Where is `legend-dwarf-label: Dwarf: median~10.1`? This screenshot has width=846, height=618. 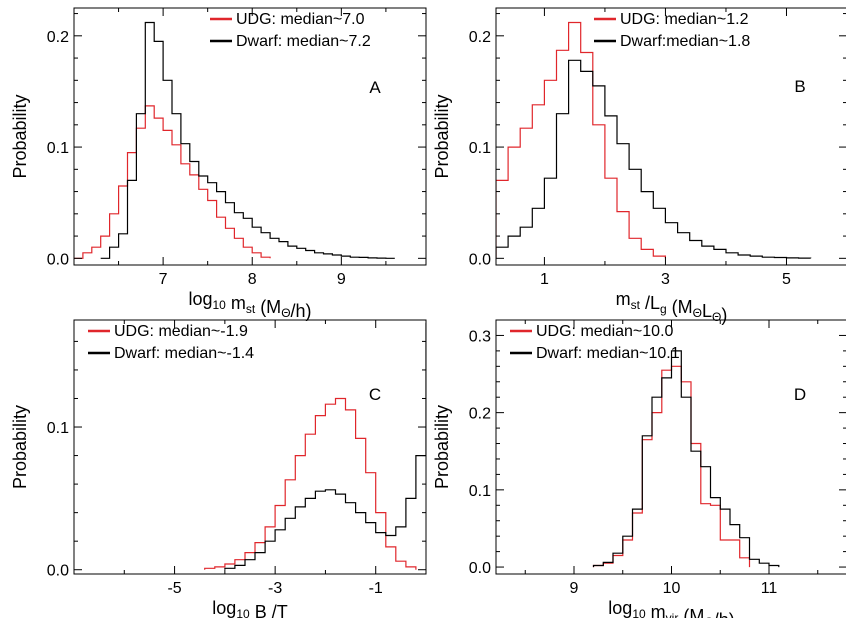
legend-dwarf-label: Dwarf: median~10.1 is located at coordinates (608, 353).